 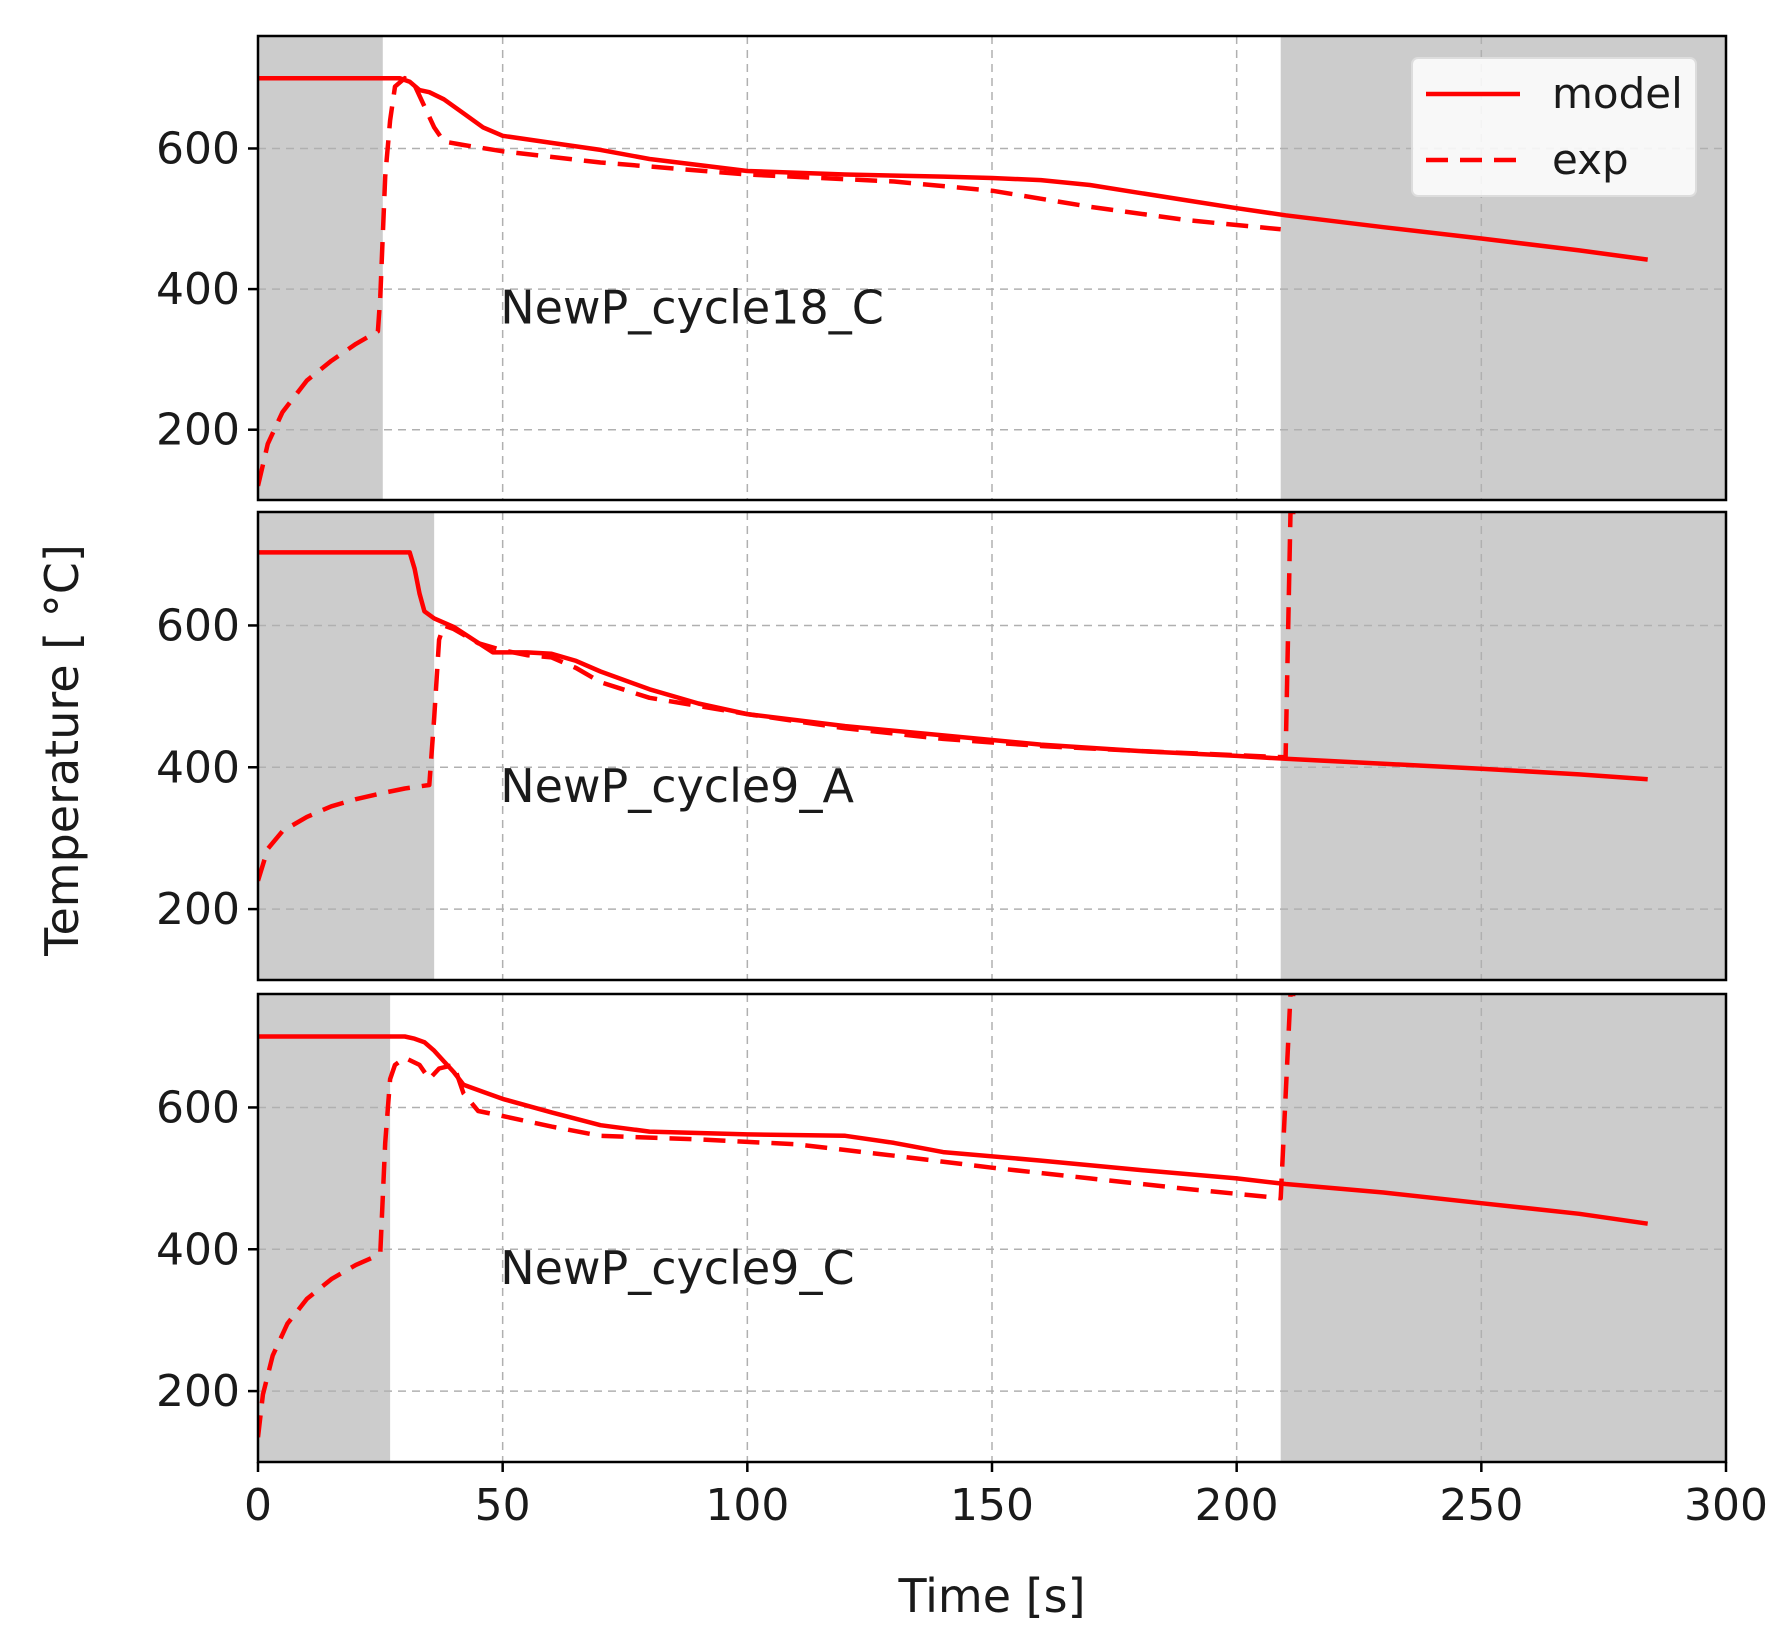 What do you see at coordinates (1237, 1505) in the screenshot?
I see `x-tick-label: 200` at bounding box center [1237, 1505].